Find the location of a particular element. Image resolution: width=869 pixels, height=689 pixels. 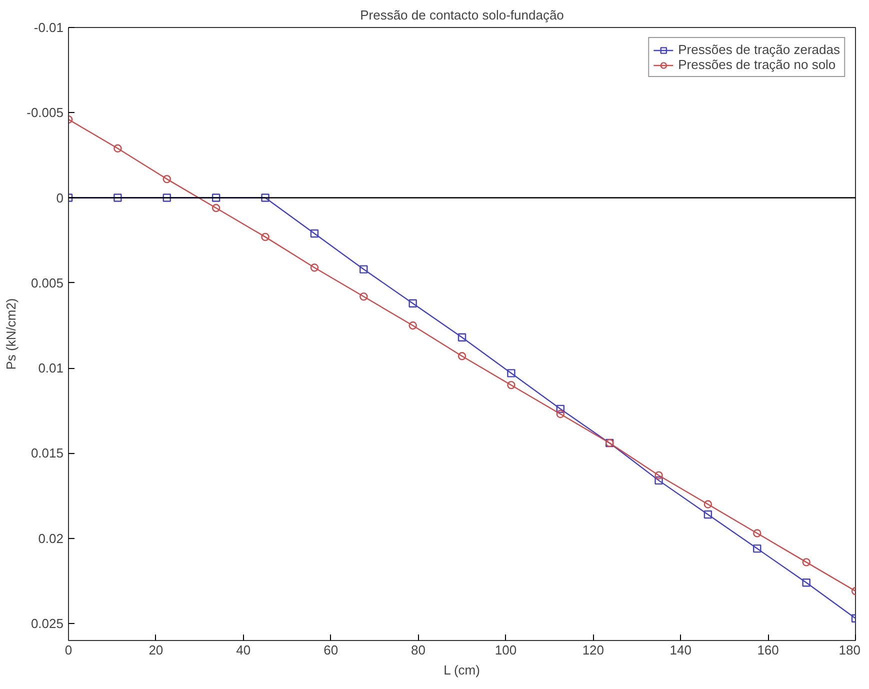

y-tick-label: 0 is located at coordinates (60, 198).